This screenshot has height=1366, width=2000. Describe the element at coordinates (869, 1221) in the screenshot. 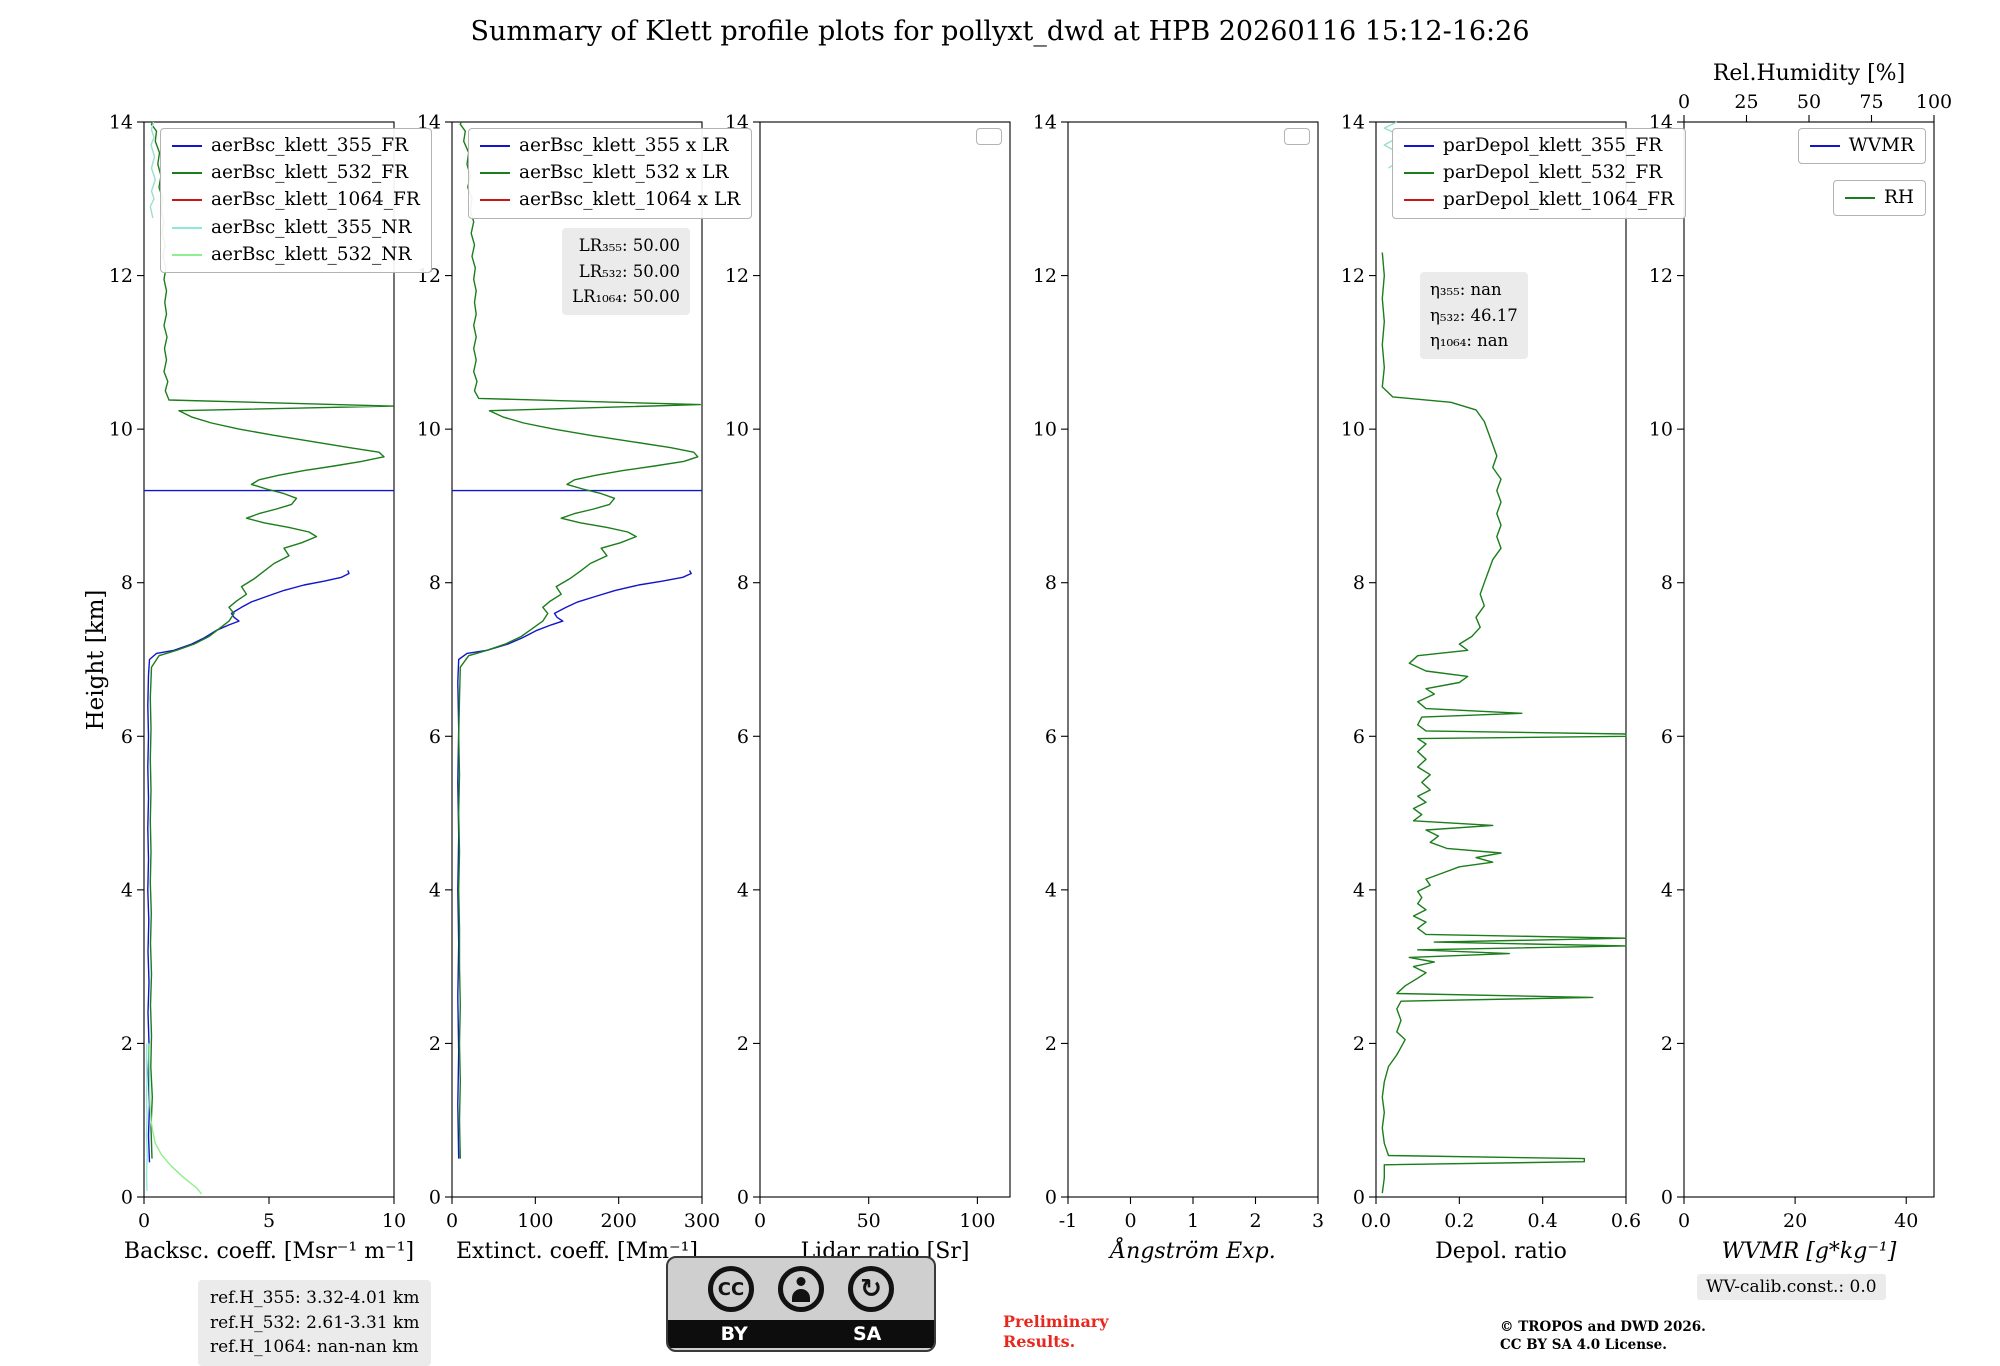

I see `x-tick-label: 50` at that location.